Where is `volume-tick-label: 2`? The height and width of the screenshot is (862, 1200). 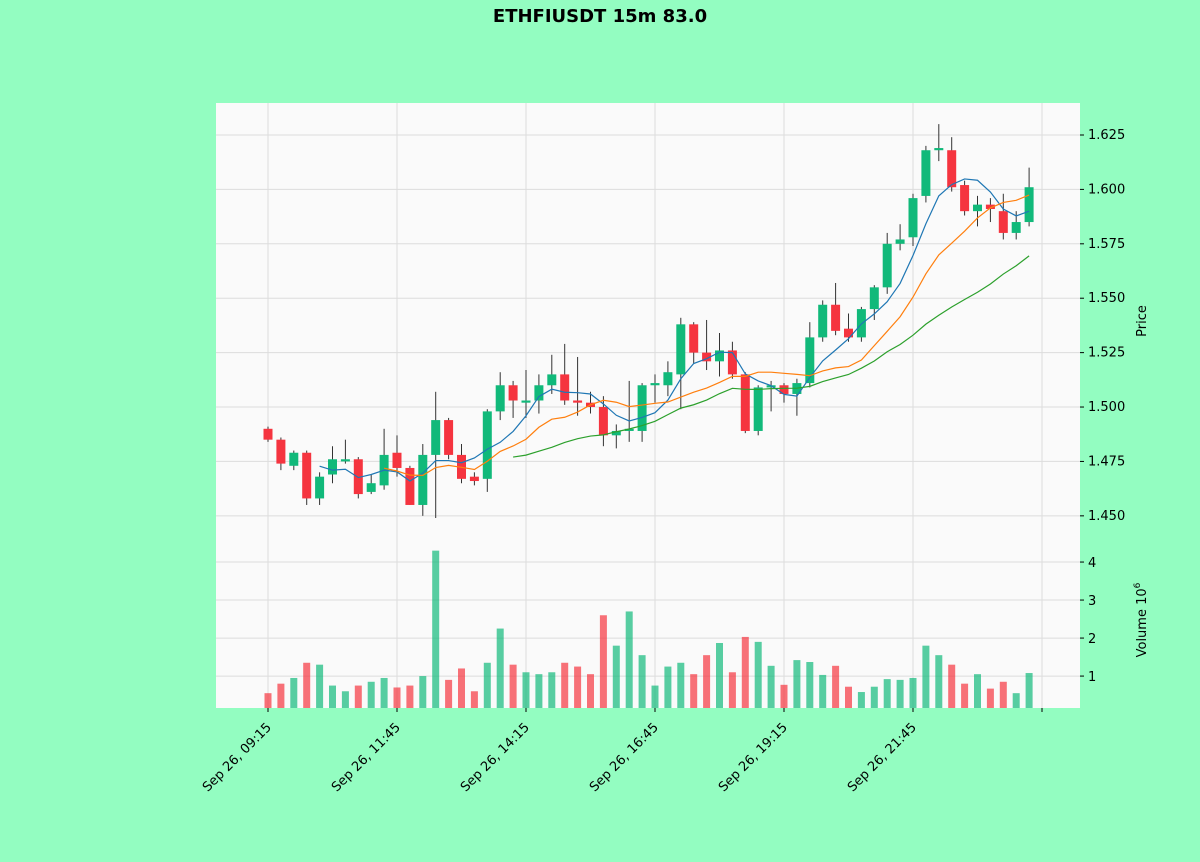
volume-tick-label: 2 is located at coordinates (1092, 639).